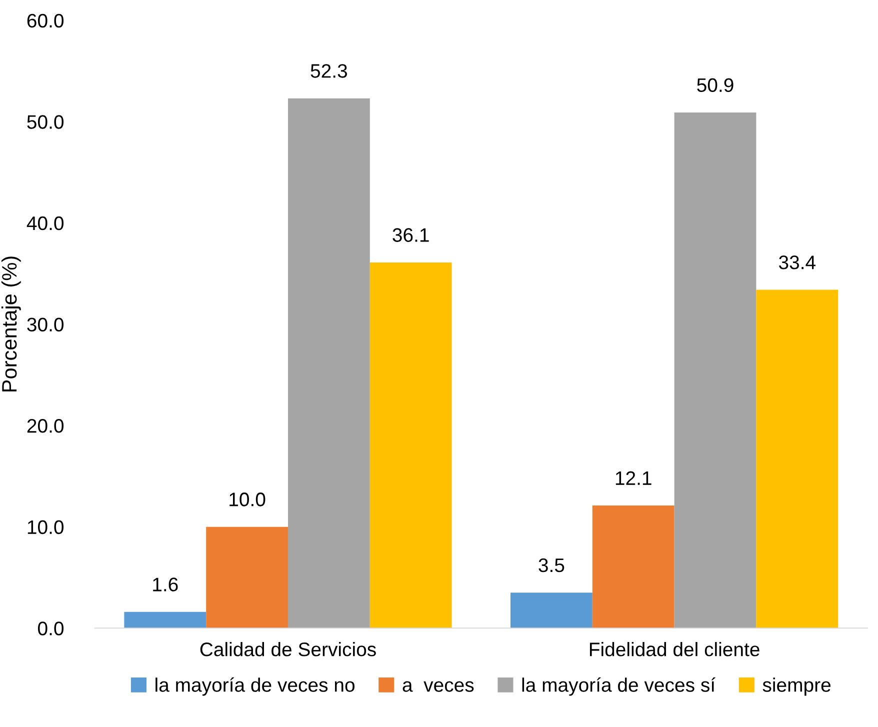  I want to click on y-tick-label: 60.0, so click(45, 21).